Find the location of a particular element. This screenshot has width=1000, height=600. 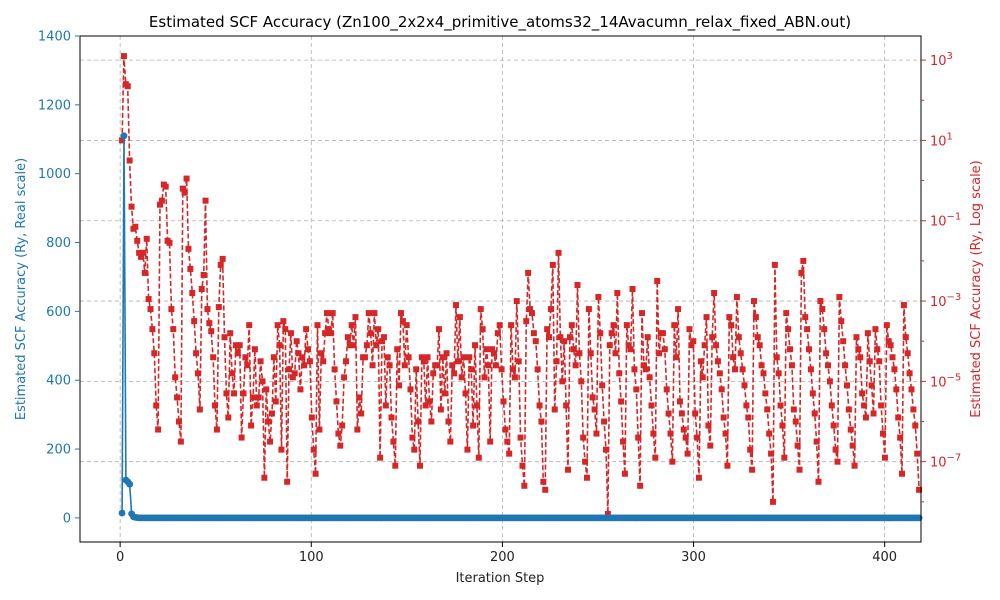

left-tick-label: 200 is located at coordinates (58, 450).